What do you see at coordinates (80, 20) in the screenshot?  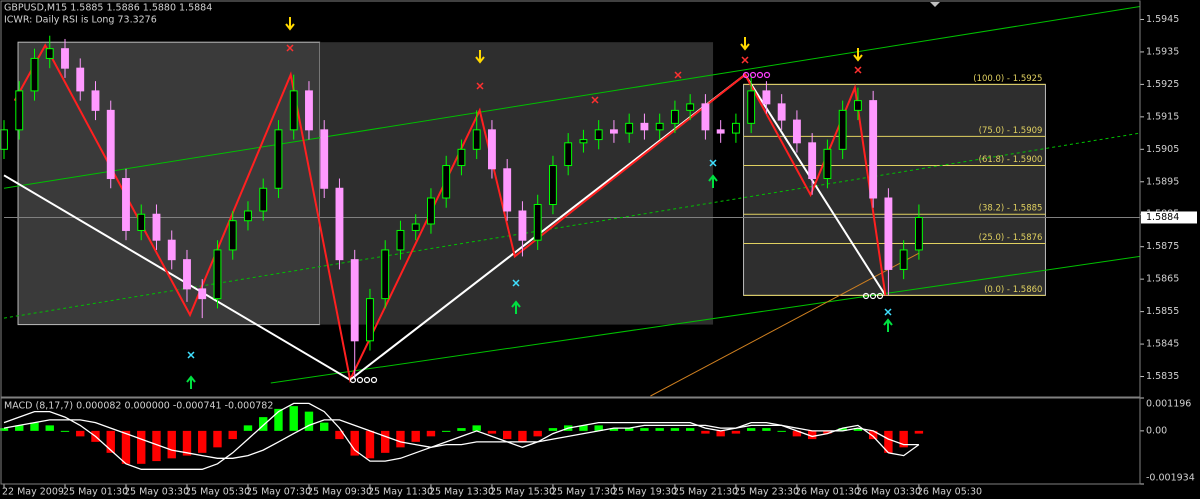 I see `chart-subtitle: ICWR: Daily RSI is Long 73.3276` at bounding box center [80, 20].